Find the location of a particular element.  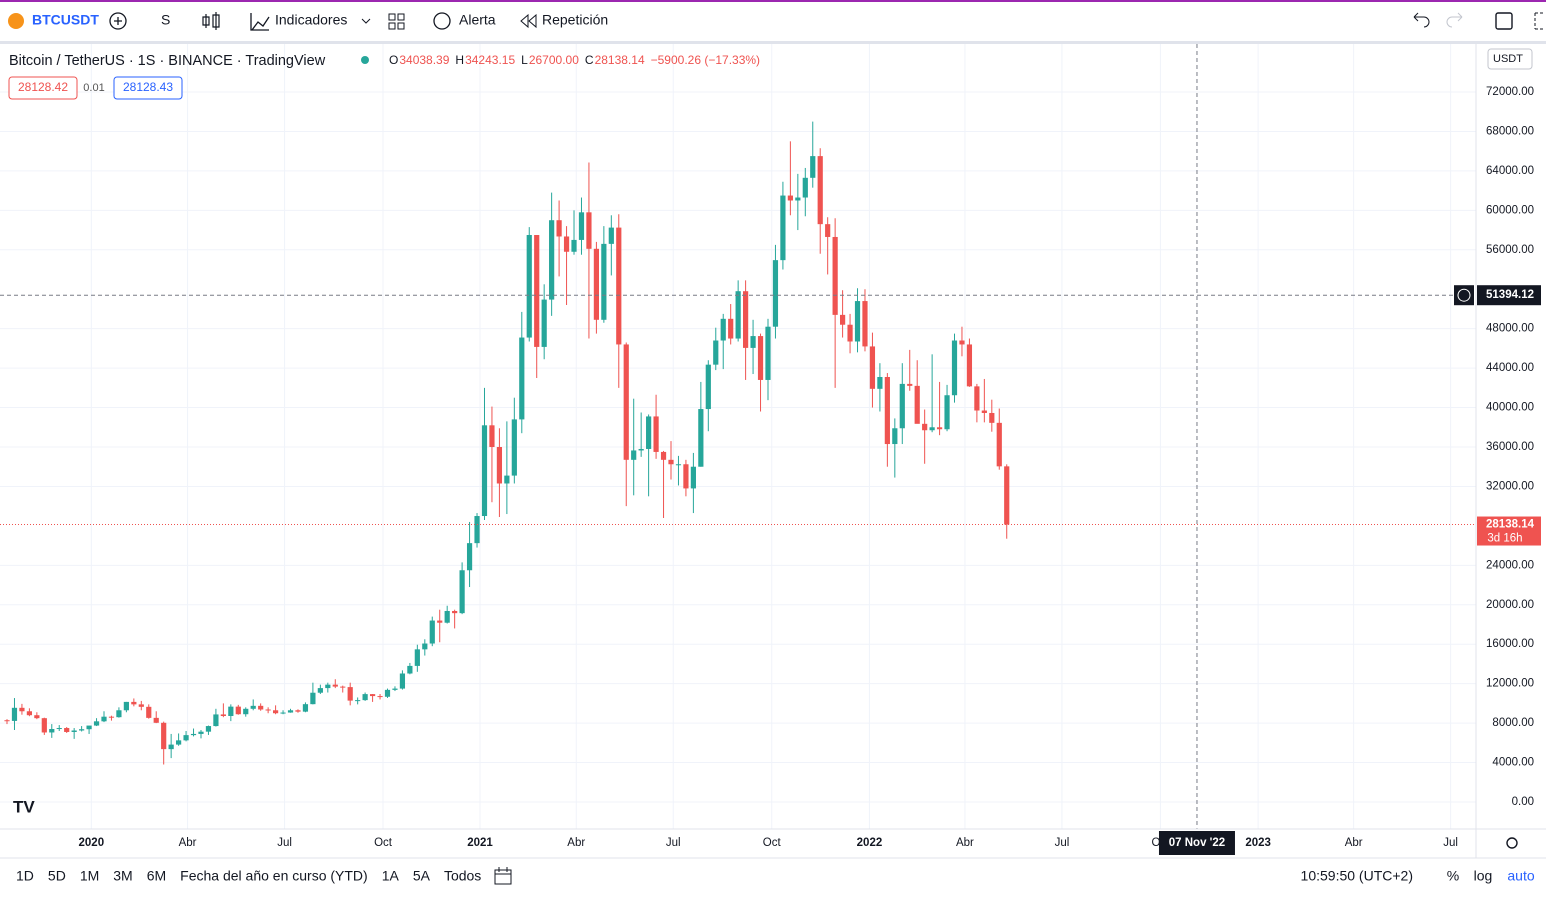

buy-box is located at coordinates (148, 88).